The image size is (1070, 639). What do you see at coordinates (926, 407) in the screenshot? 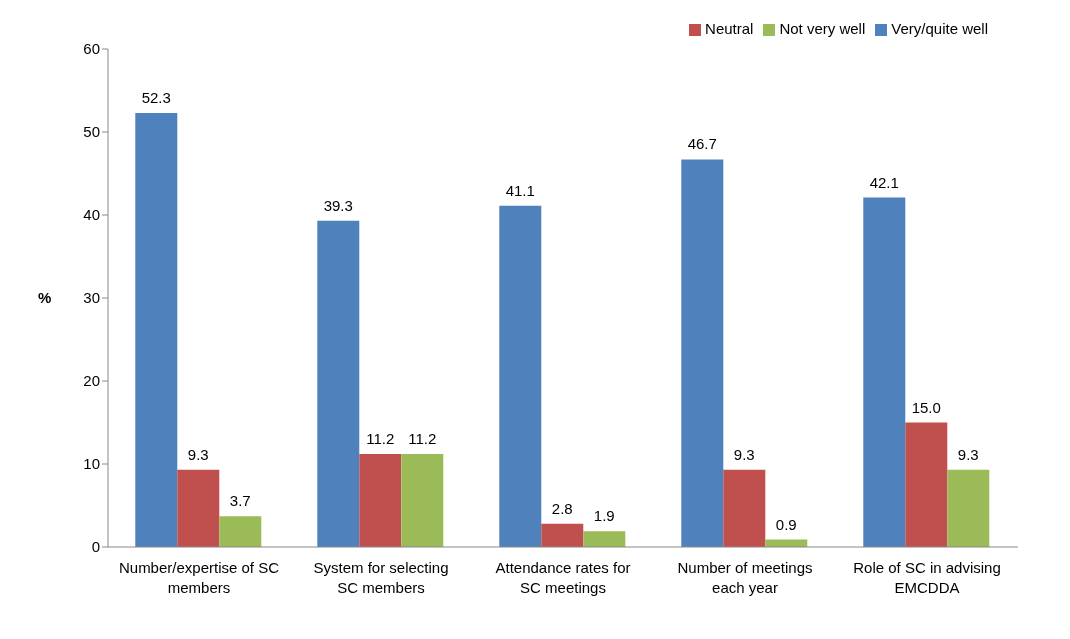
I see `data-label: 15.0` at bounding box center [926, 407].